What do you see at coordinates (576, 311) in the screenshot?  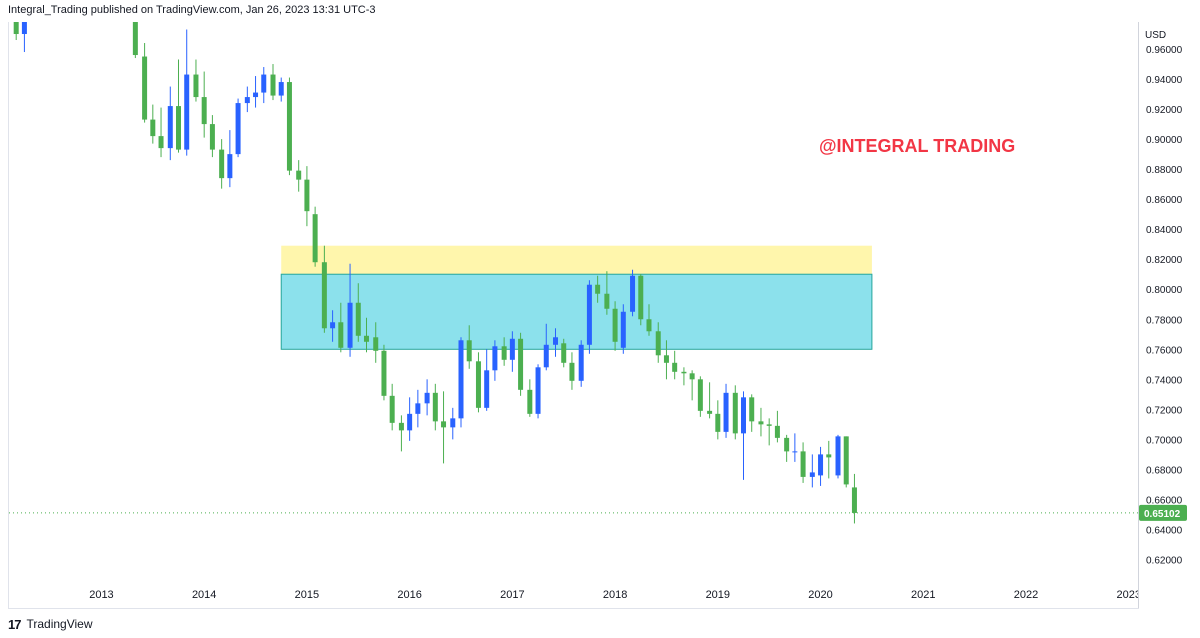 I see `zone-demand` at bounding box center [576, 311].